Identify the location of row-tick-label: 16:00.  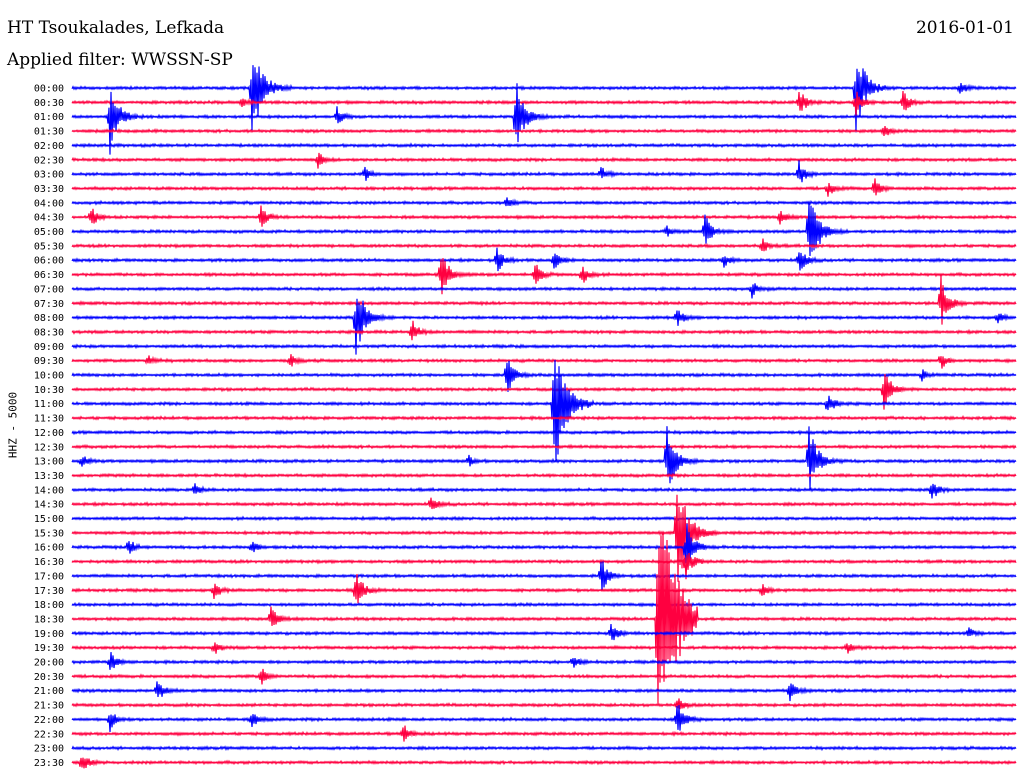
(49, 548).